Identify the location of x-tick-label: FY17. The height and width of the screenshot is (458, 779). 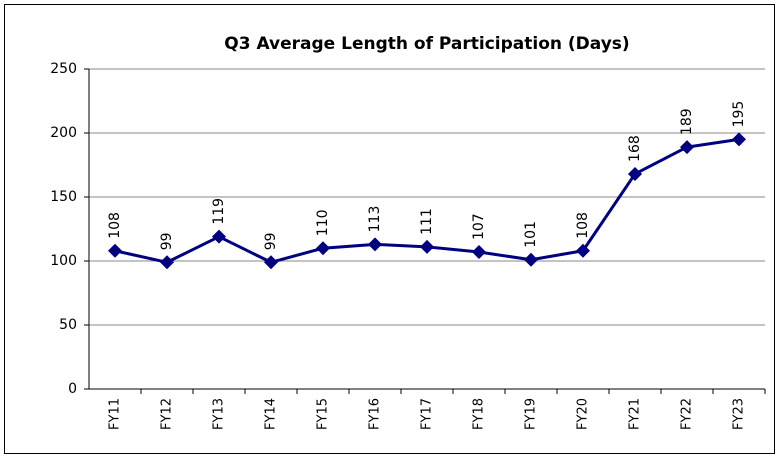
(427, 414).